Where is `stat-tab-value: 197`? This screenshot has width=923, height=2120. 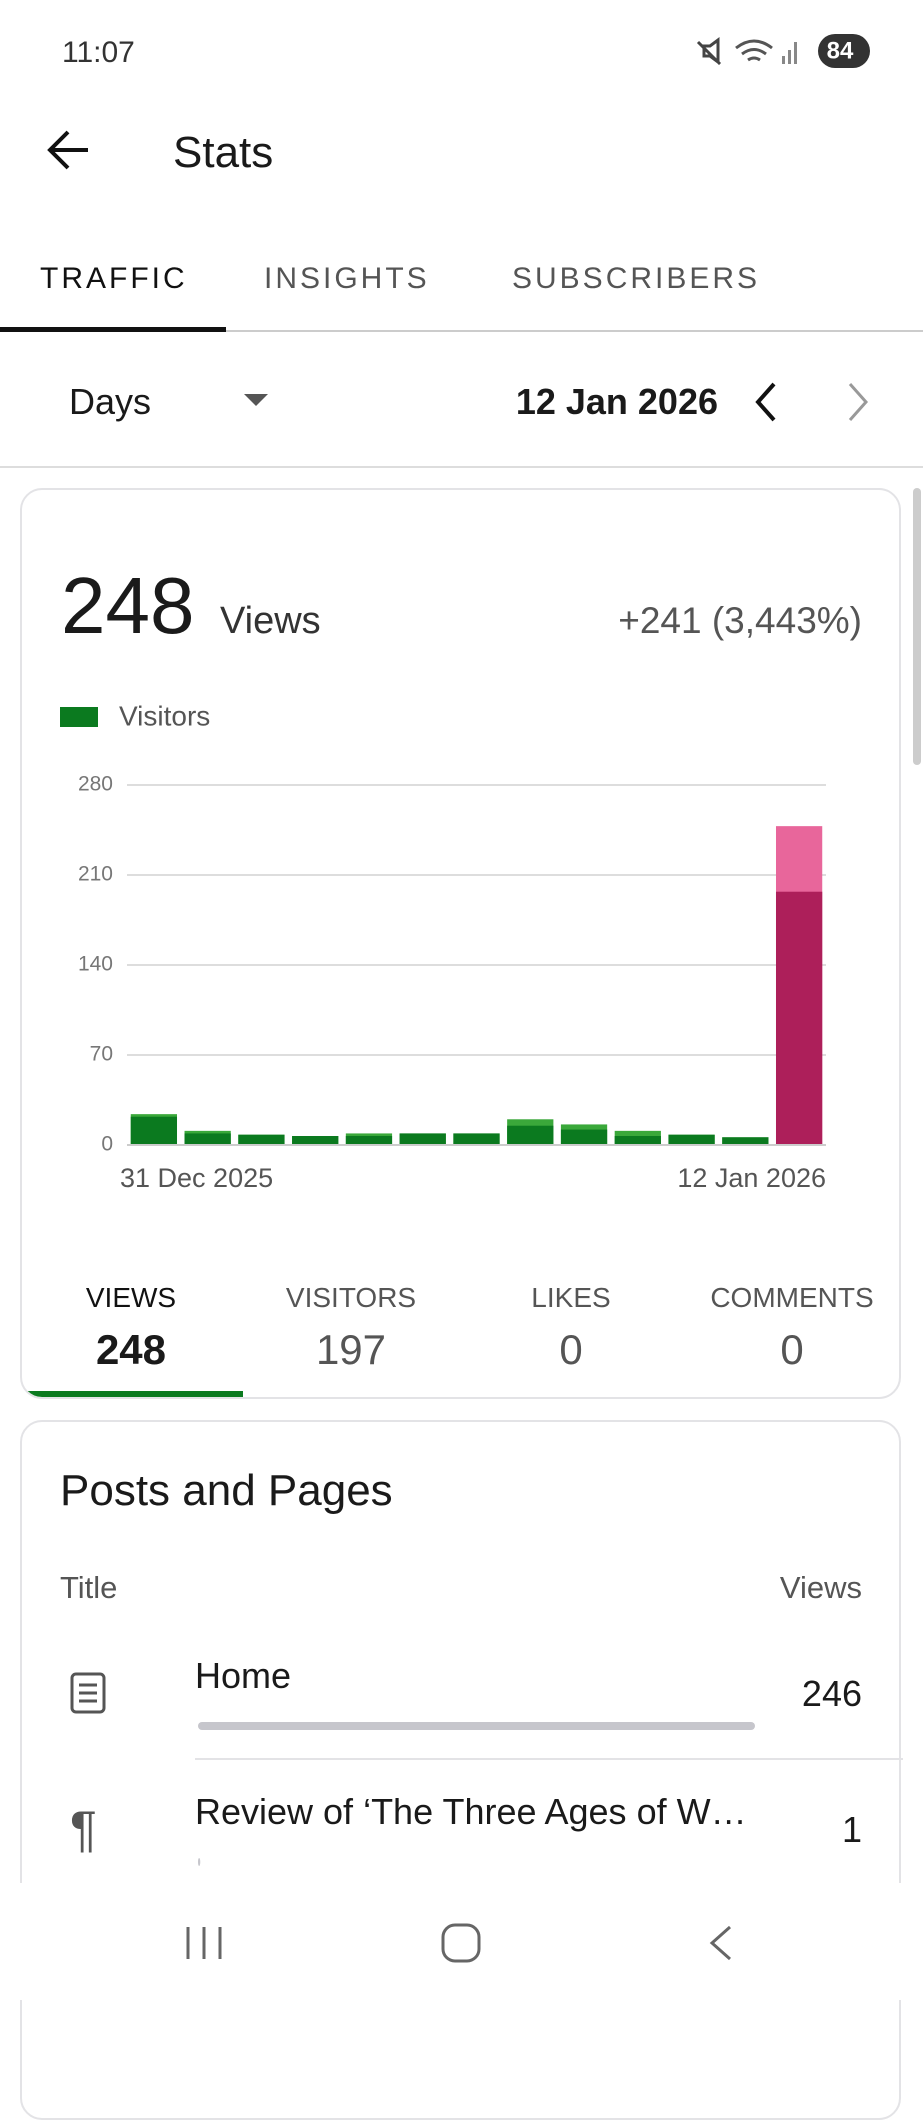 stat-tab-value: 197 is located at coordinates (351, 1349).